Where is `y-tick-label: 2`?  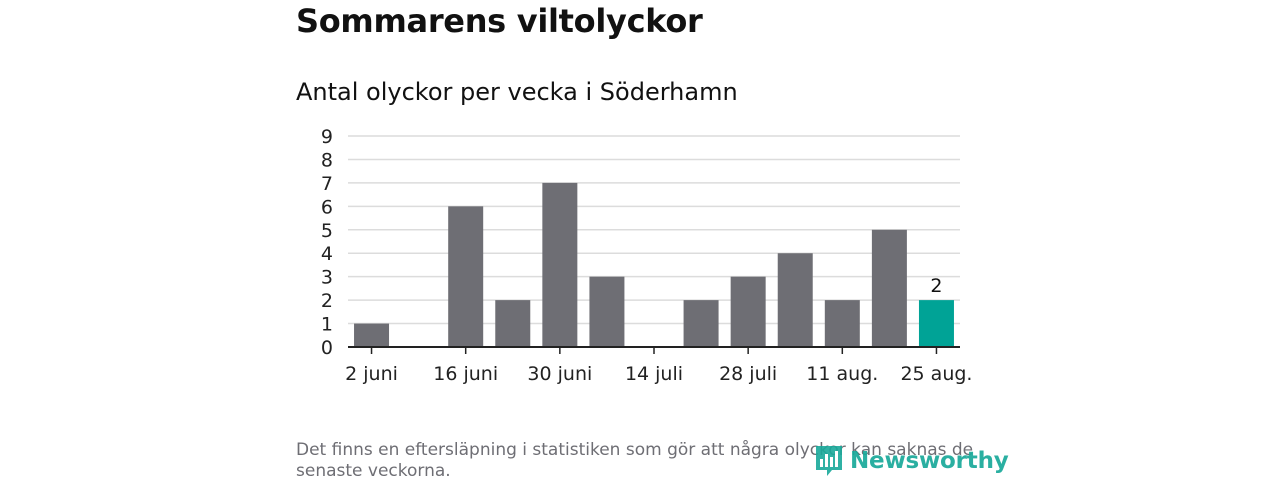 y-tick-label: 2 is located at coordinates (327, 301).